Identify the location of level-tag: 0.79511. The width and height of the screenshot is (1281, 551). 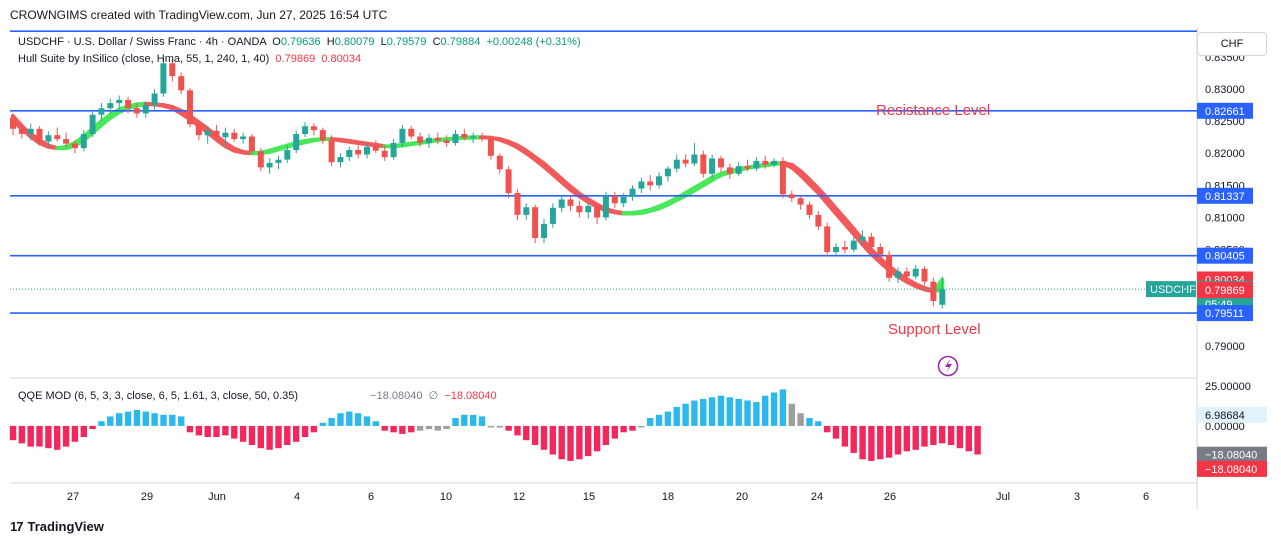
(1224, 314).